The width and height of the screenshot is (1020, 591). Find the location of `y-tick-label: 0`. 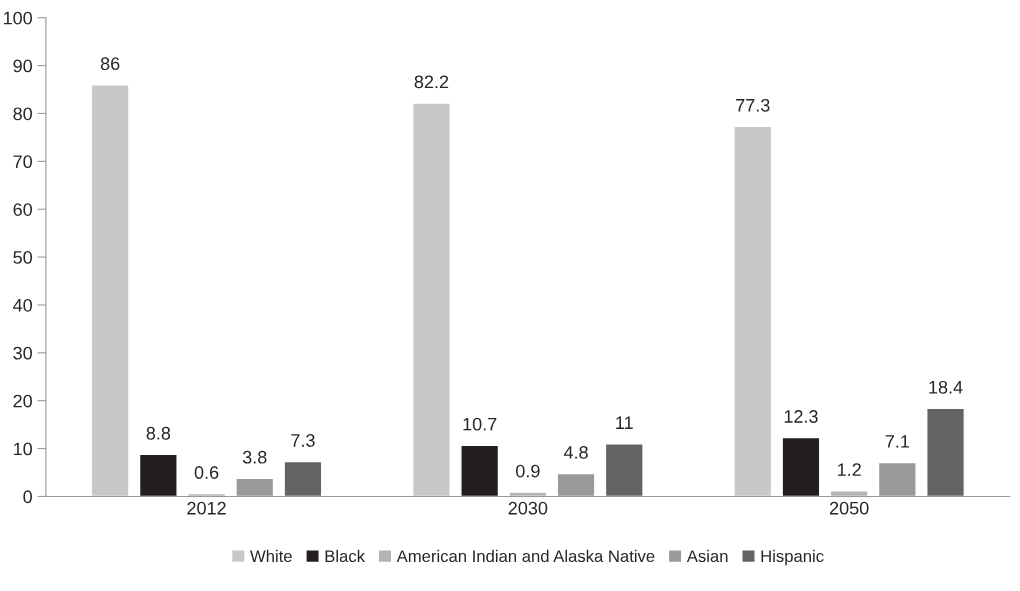

y-tick-label: 0 is located at coordinates (27, 497).